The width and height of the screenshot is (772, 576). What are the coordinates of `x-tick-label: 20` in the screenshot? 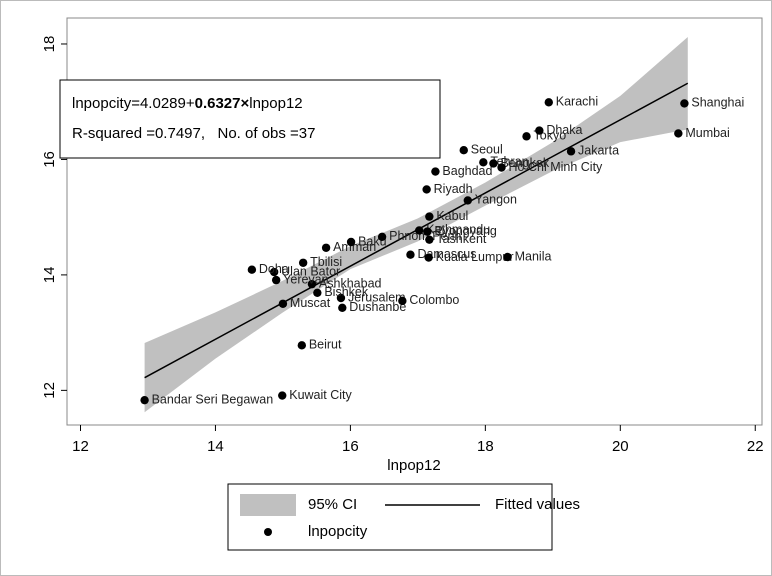 It's located at (620, 446).